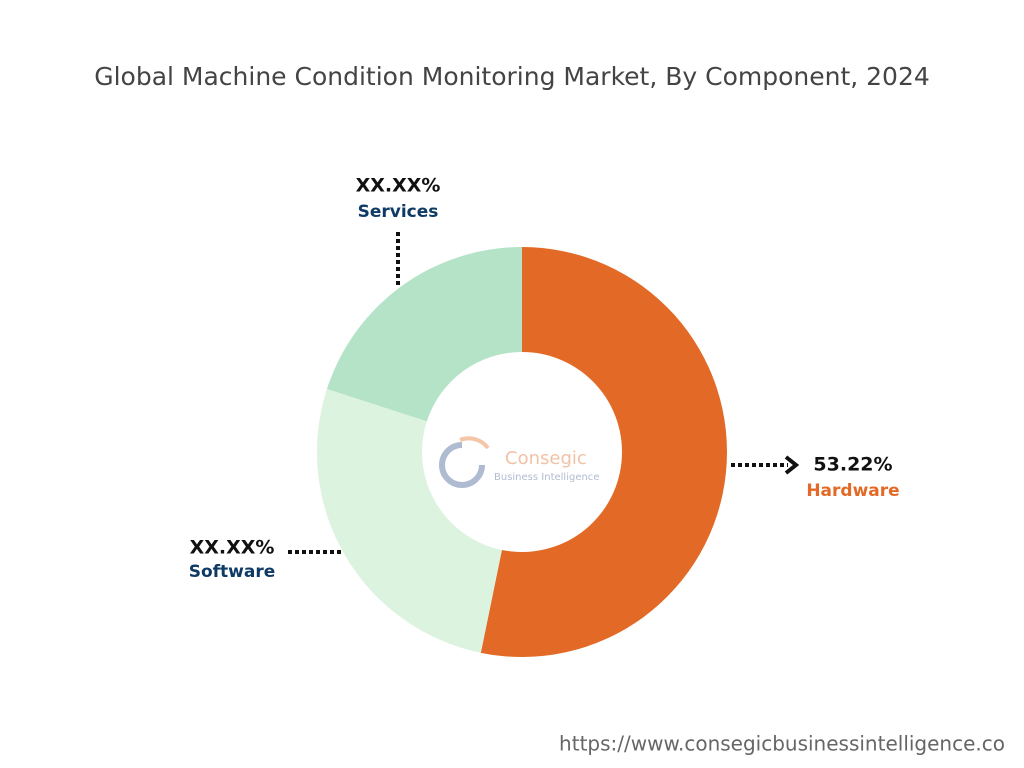  I want to click on arrow-head, so click(792, 465).